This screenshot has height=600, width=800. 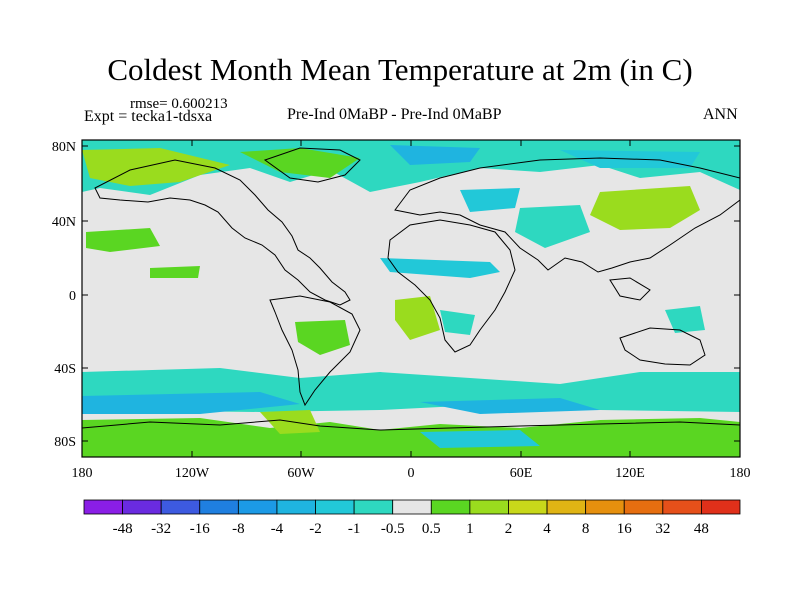 I want to click on colorbar-label: -2, so click(x=315, y=529).